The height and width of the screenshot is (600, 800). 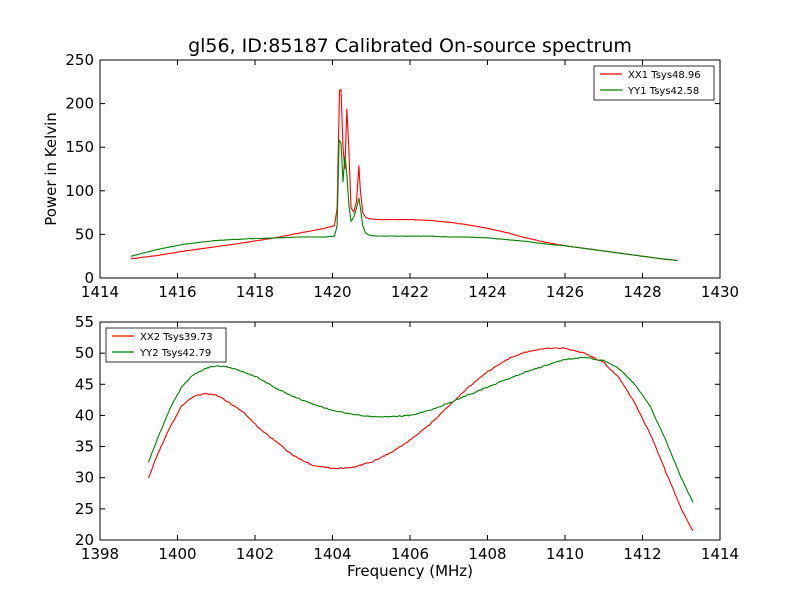 I want to click on series-line-yy1, so click(x=404, y=200).